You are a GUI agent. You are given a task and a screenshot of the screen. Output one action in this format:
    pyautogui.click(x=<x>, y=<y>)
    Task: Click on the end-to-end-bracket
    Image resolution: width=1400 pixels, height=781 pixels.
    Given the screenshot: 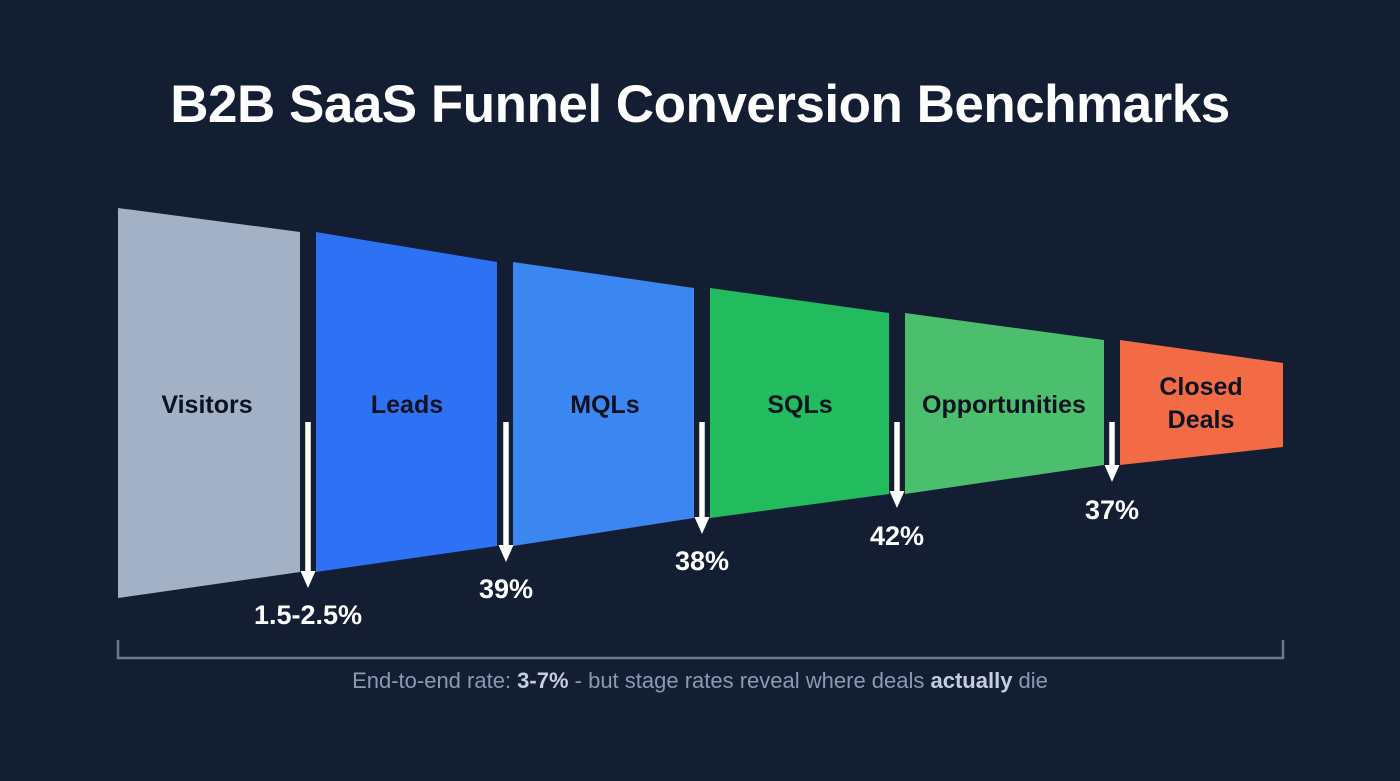 What is the action you would take?
    pyautogui.click(x=700, y=650)
    